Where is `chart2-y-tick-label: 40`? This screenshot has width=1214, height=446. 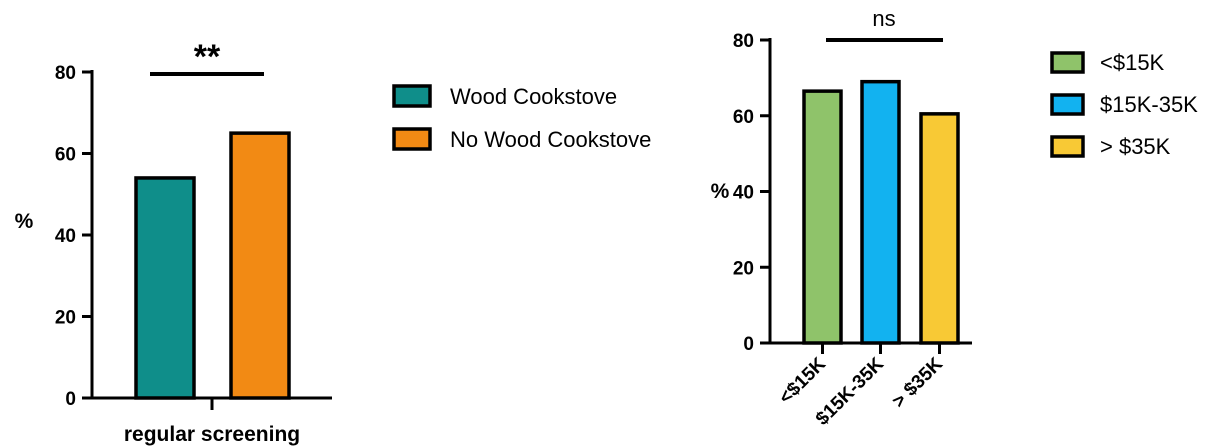 chart2-y-tick-label: 40 is located at coordinates (743, 193).